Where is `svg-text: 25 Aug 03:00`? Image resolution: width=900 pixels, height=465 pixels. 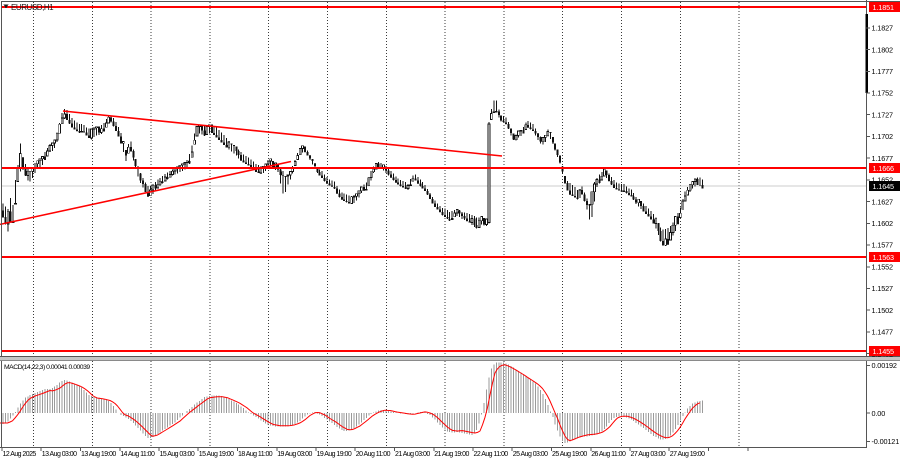
svg-text: 25 Aug 03:00 is located at coordinates (530, 454).